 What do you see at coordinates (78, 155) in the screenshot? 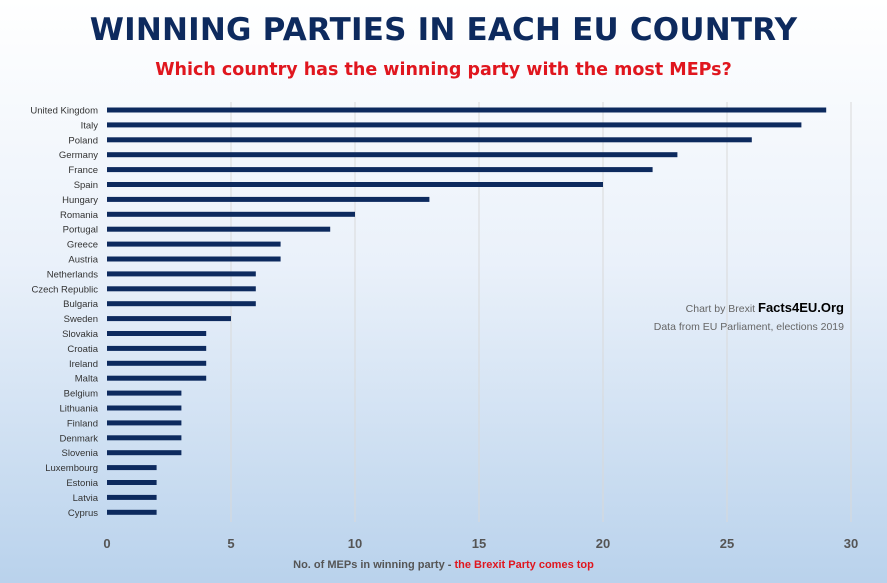
I see `category-label: Germany` at bounding box center [78, 155].